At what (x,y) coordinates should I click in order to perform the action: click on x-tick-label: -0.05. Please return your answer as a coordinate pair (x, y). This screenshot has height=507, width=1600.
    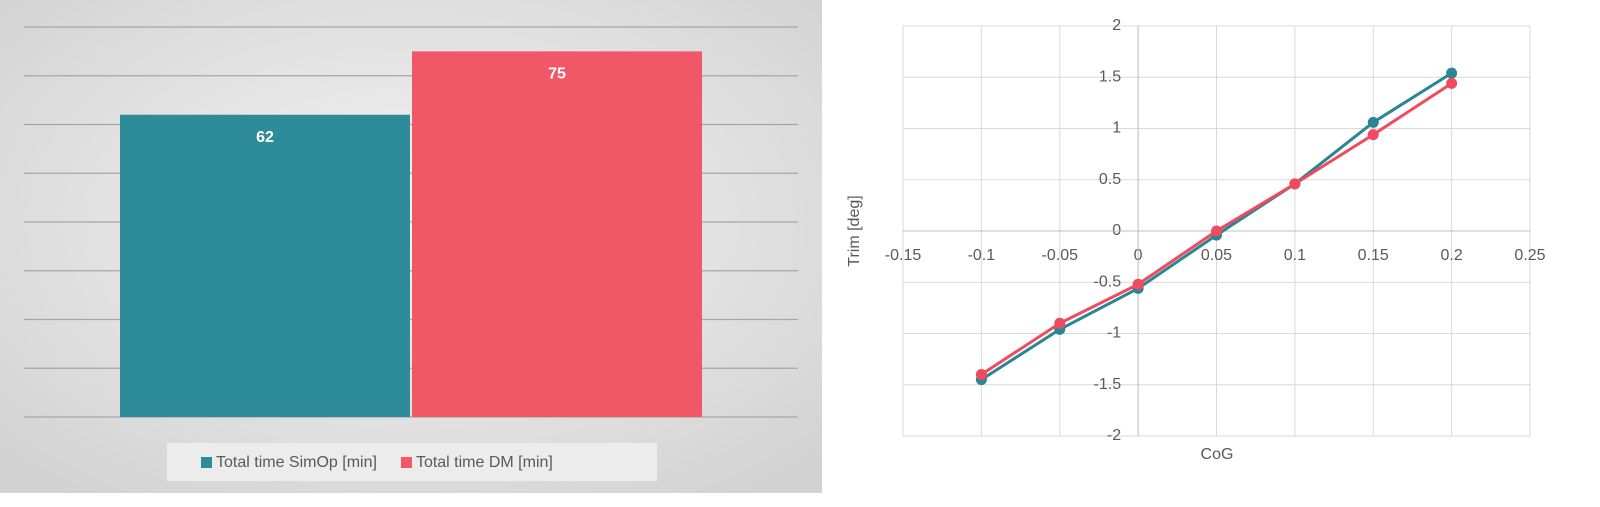
    Looking at the image, I should click on (1060, 255).